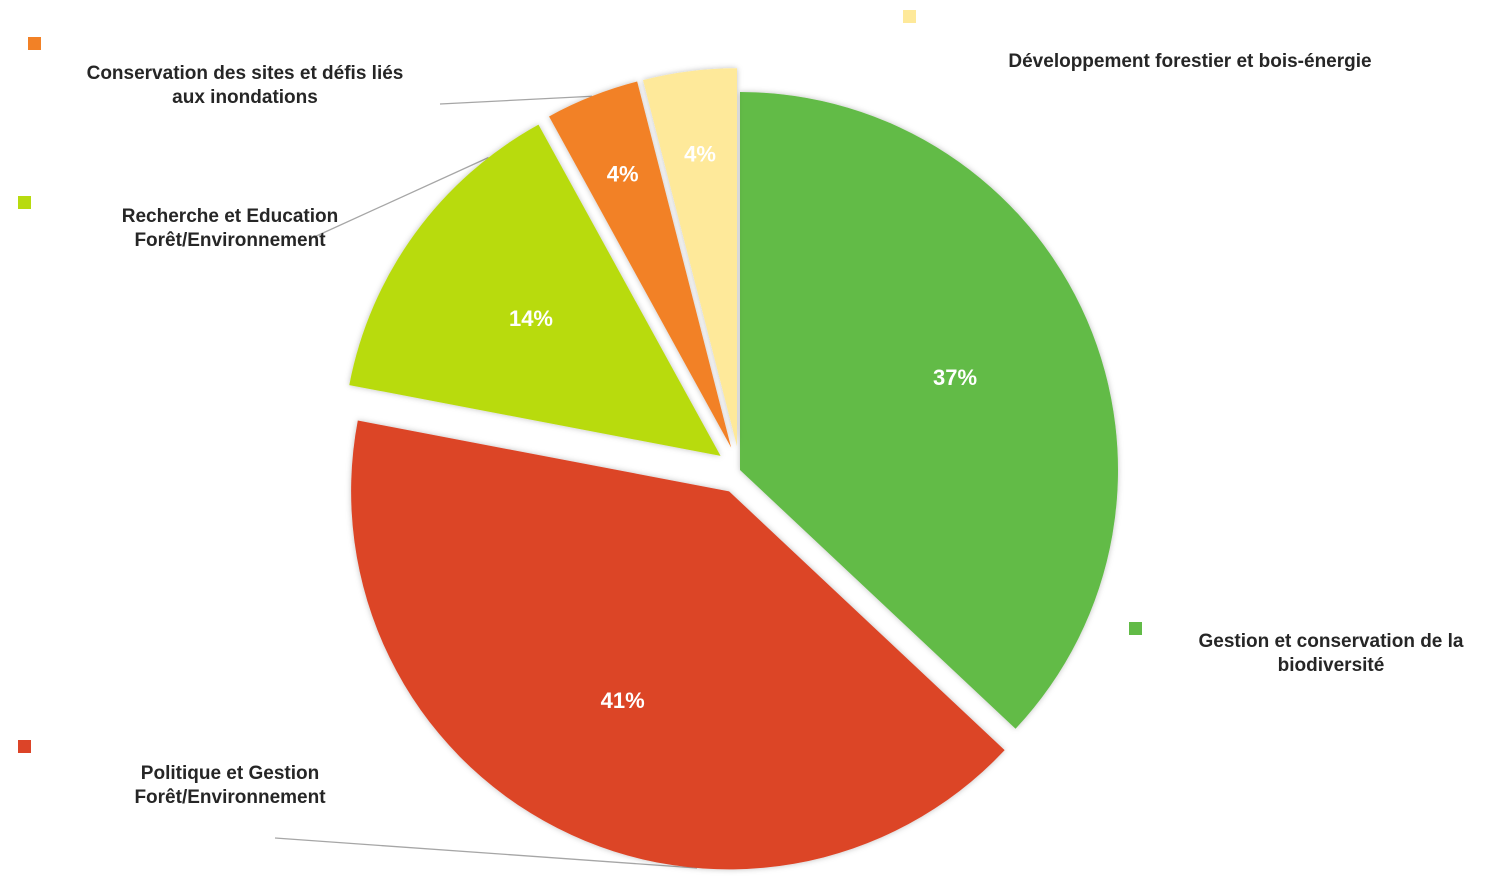 This screenshot has height=886, width=1501. I want to click on percent-label-recherche-education: 14%, so click(531, 318).